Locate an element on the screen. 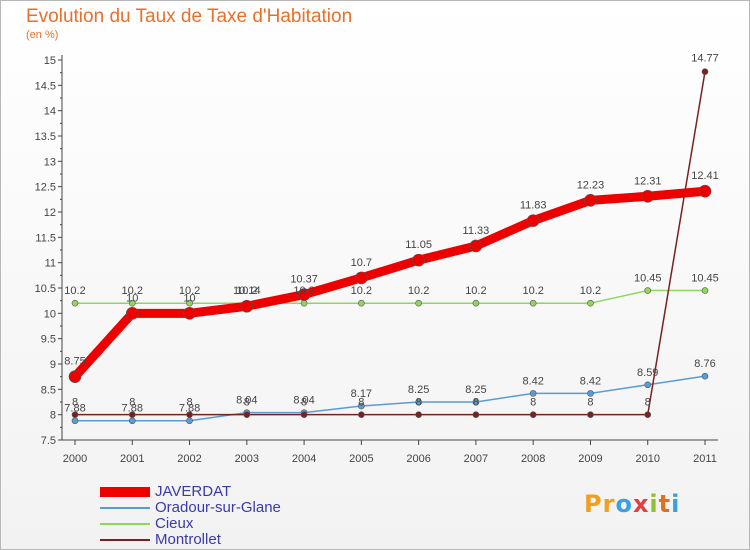  y-tick-label: 11 is located at coordinates (50, 264).